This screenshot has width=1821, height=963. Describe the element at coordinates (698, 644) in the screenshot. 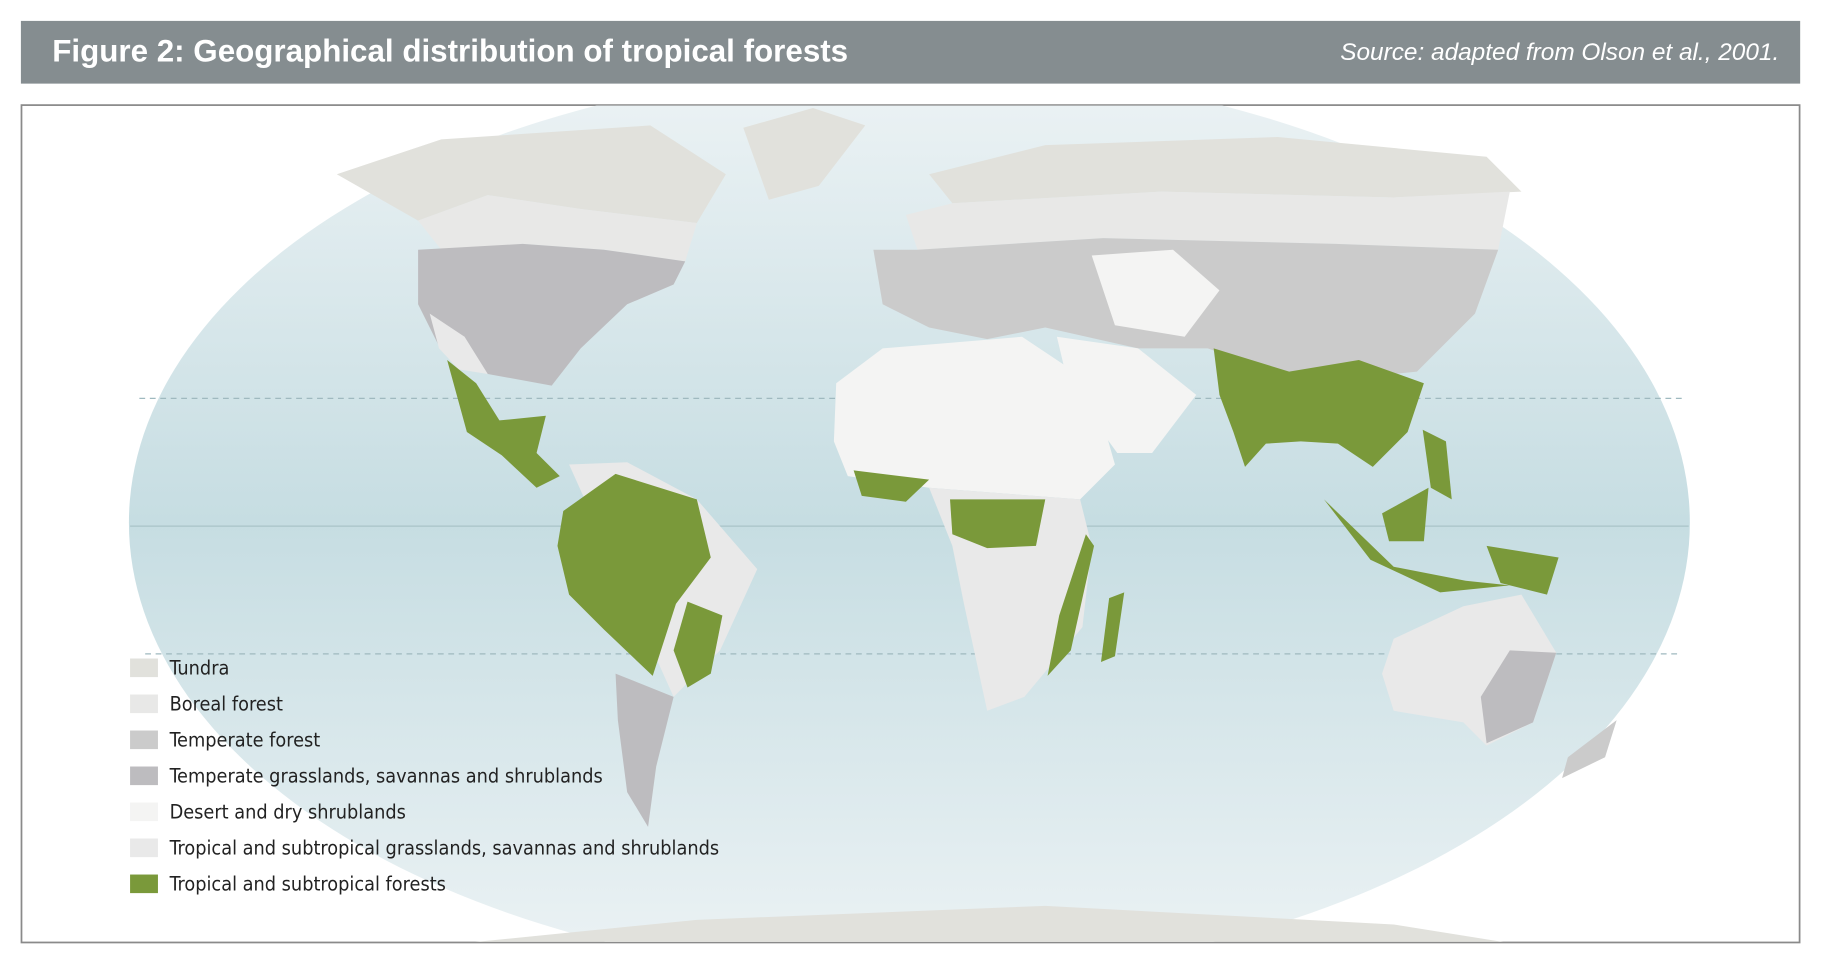

I see `atlantic-forest` at that location.